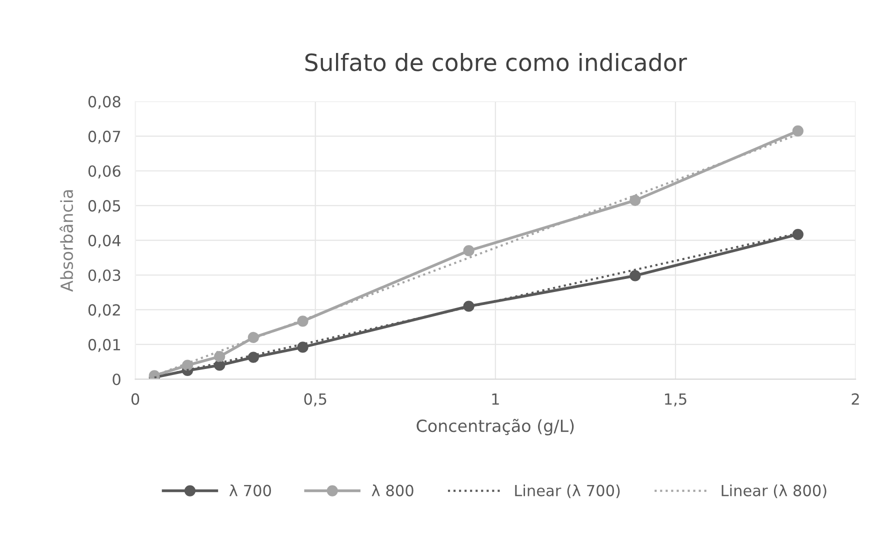  I want to click on y-tick-label: 0,03, so click(104, 276).